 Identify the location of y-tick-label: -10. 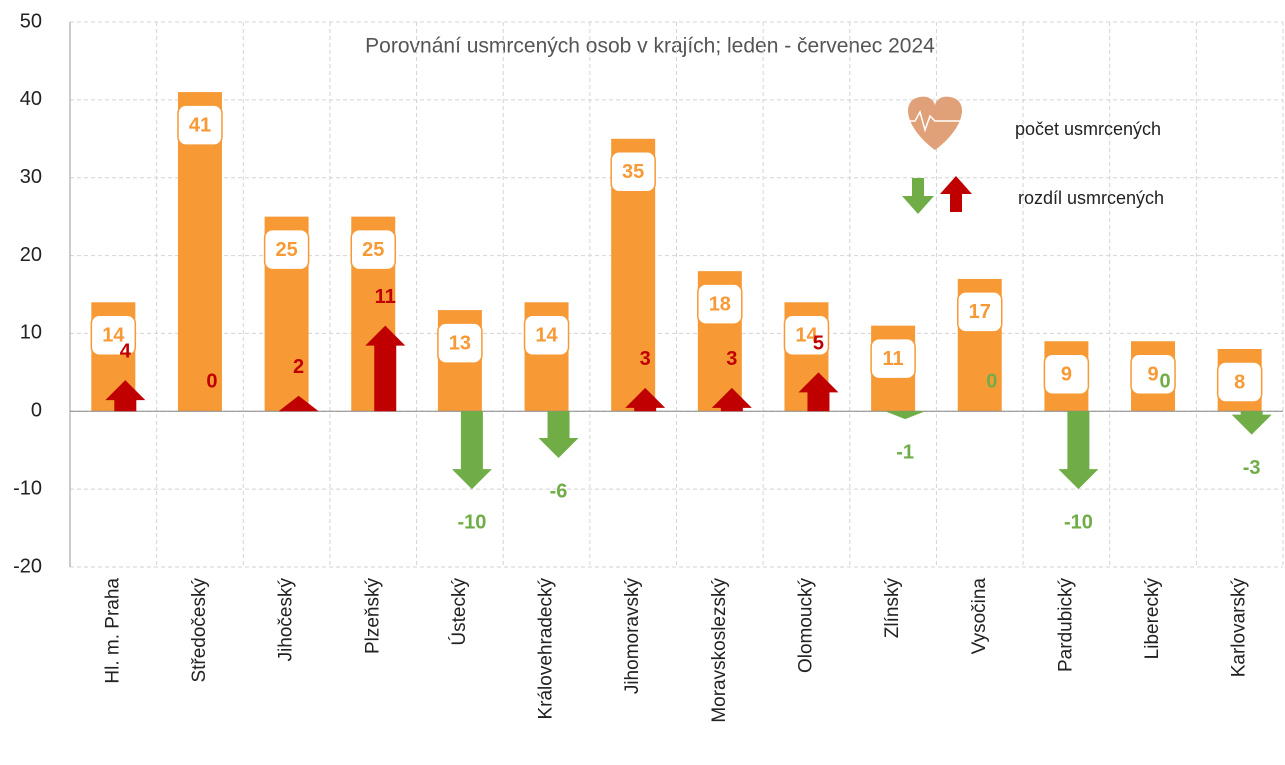
(27, 488).